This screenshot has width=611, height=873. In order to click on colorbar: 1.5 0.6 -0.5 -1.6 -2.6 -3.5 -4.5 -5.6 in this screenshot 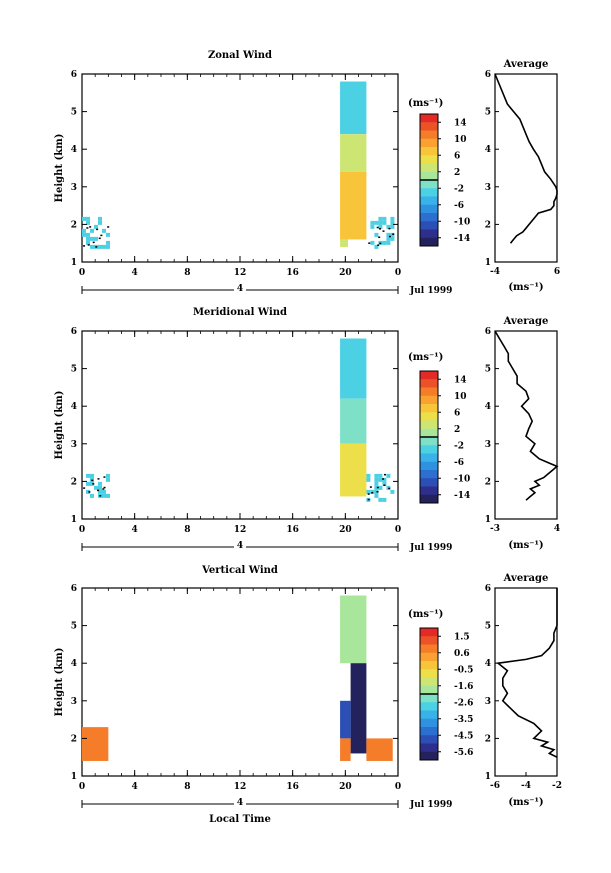, I will do `click(446, 694)`.